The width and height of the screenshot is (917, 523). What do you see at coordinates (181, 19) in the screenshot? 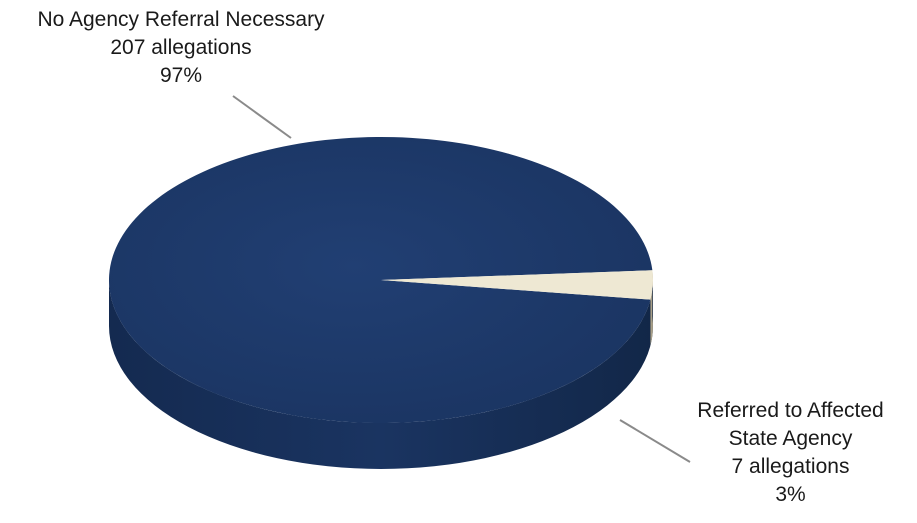
I see `slice-label-text: No Agency Referral Necessary` at bounding box center [181, 19].